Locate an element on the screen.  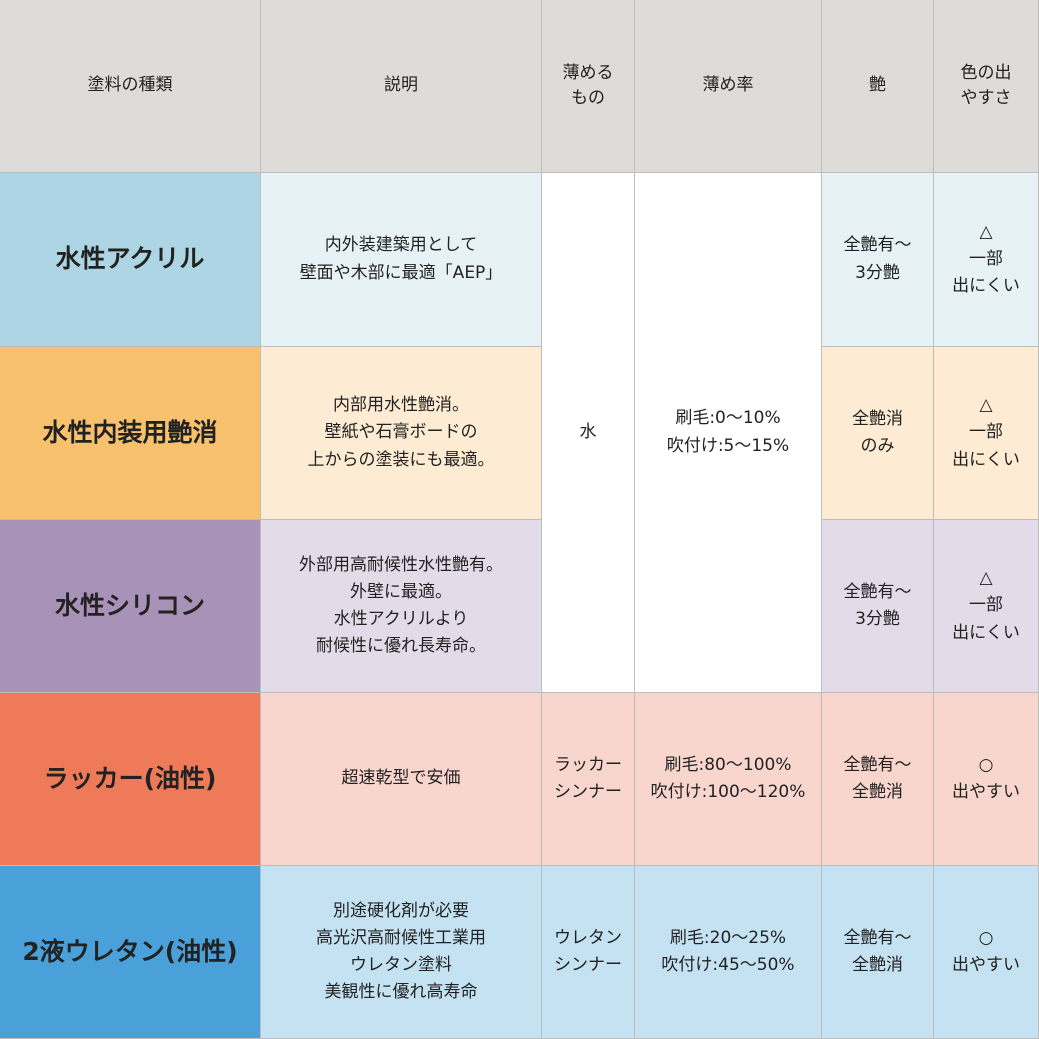
ratio-cell-merged: 刷毛:0〜10% 吹付け:5〜15% is located at coordinates (728, 433).